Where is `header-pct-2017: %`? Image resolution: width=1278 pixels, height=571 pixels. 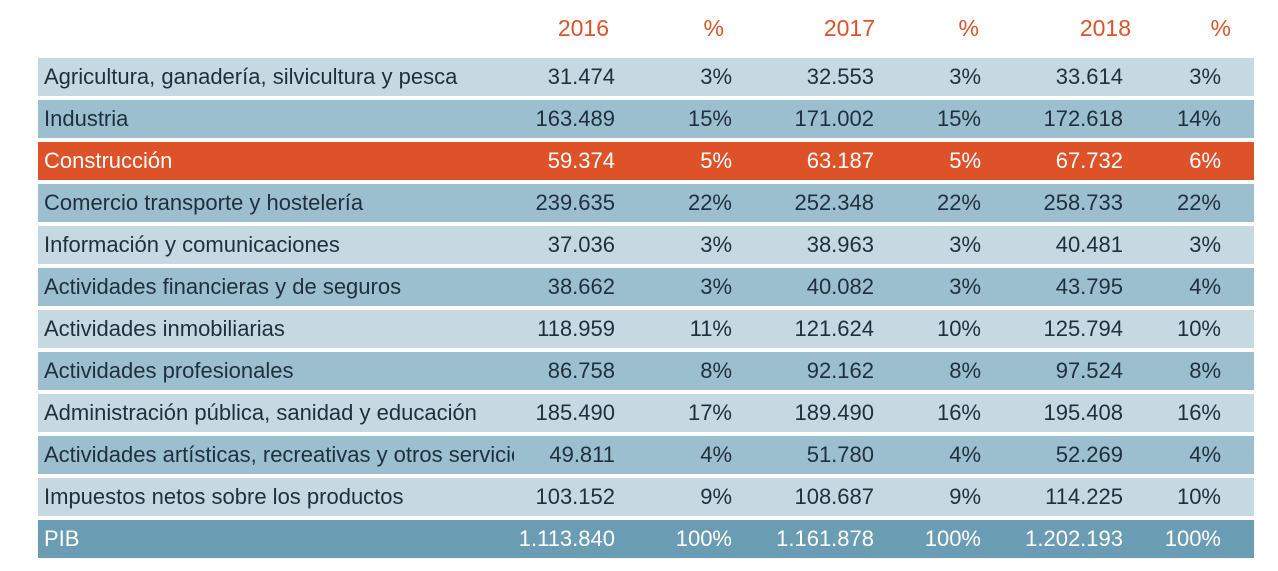 header-pct-2017: % is located at coordinates (968, 27).